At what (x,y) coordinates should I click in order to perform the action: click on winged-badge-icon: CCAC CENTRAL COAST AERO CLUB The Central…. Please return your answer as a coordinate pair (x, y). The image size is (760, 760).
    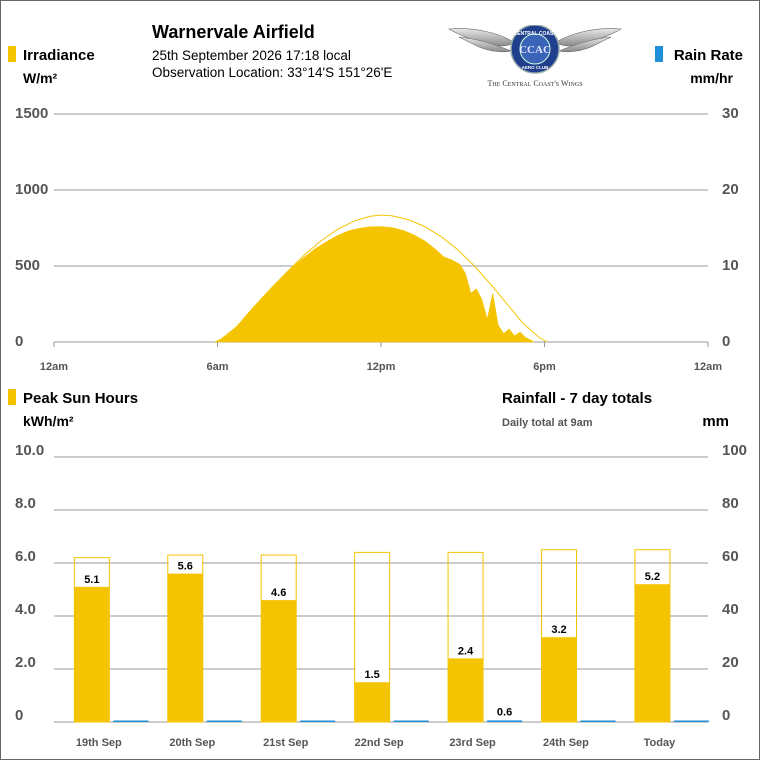
    Looking at the image, I should click on (535, 56).